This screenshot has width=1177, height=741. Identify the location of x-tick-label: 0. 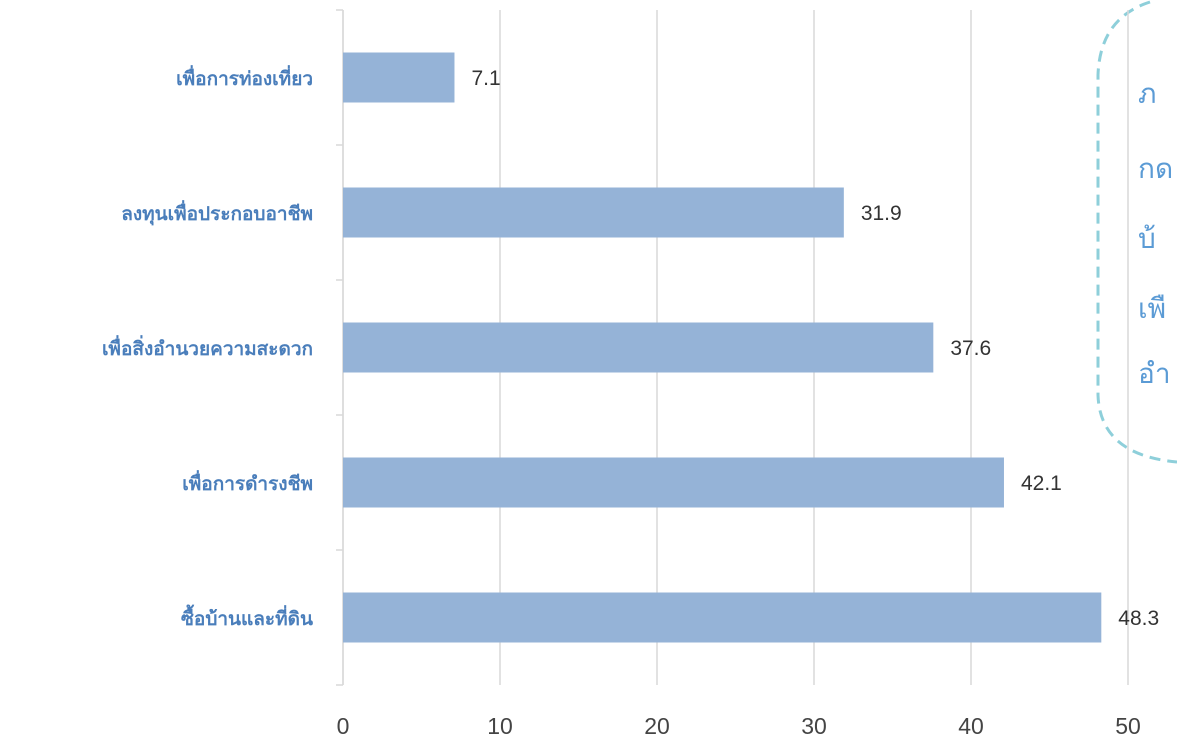
(343, 726).